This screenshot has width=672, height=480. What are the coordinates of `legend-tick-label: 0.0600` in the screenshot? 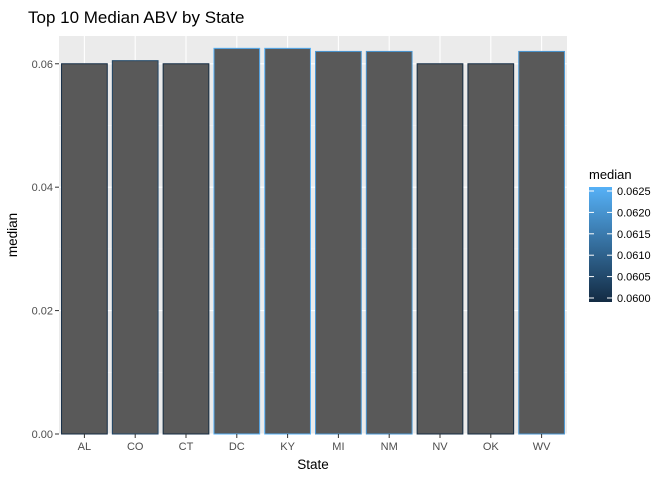 It's located at (634, 299).